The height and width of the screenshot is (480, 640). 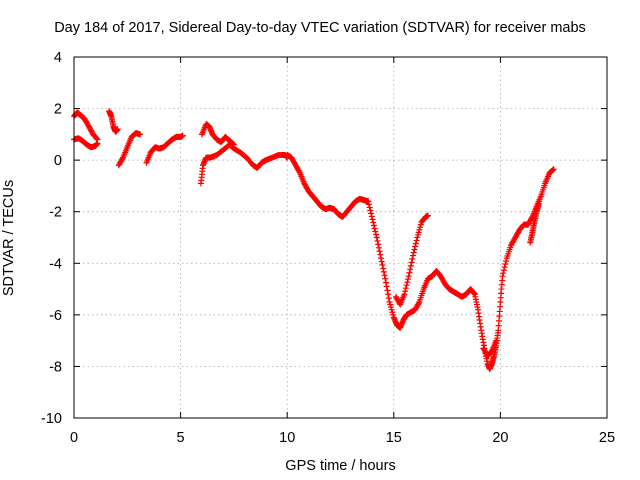 I want to click on x-tick-label: 25, so click(x=607, y=438).